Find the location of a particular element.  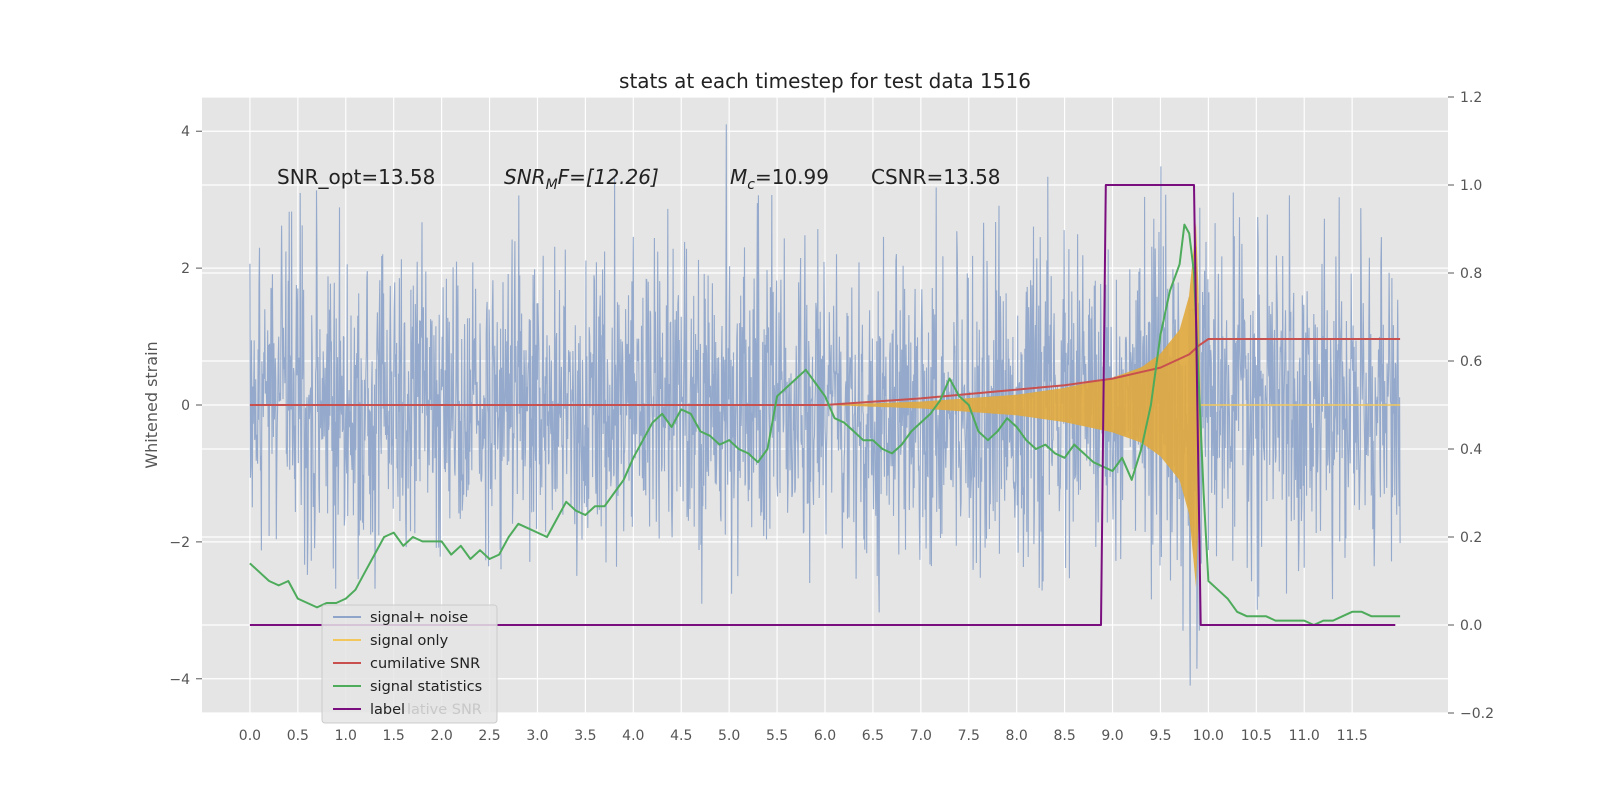

x-tick-label: 9.0 is located at coordinates (1112, 736).